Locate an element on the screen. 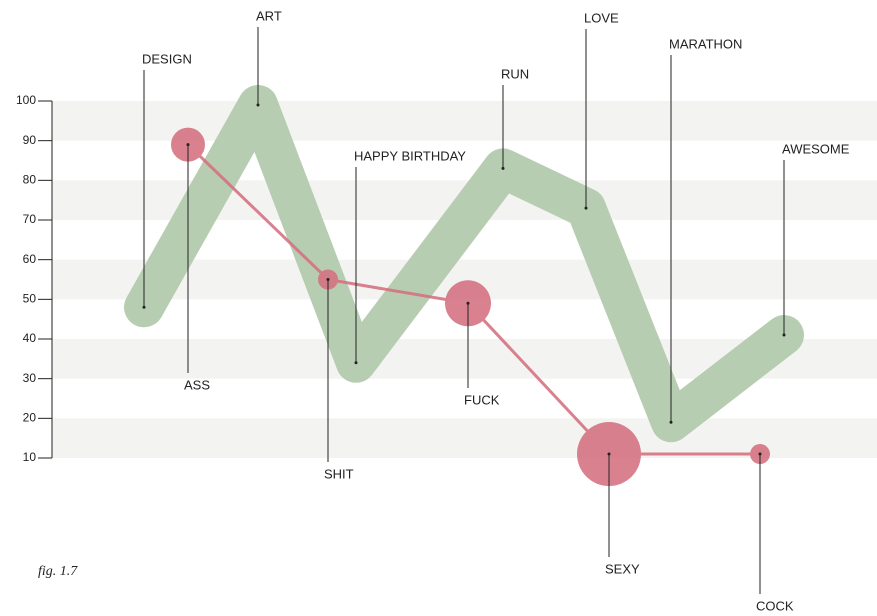 Image resolution: width=877 pixels, height=616 pixels. y-tick-label: 20 is located at coordinates (30, 418).